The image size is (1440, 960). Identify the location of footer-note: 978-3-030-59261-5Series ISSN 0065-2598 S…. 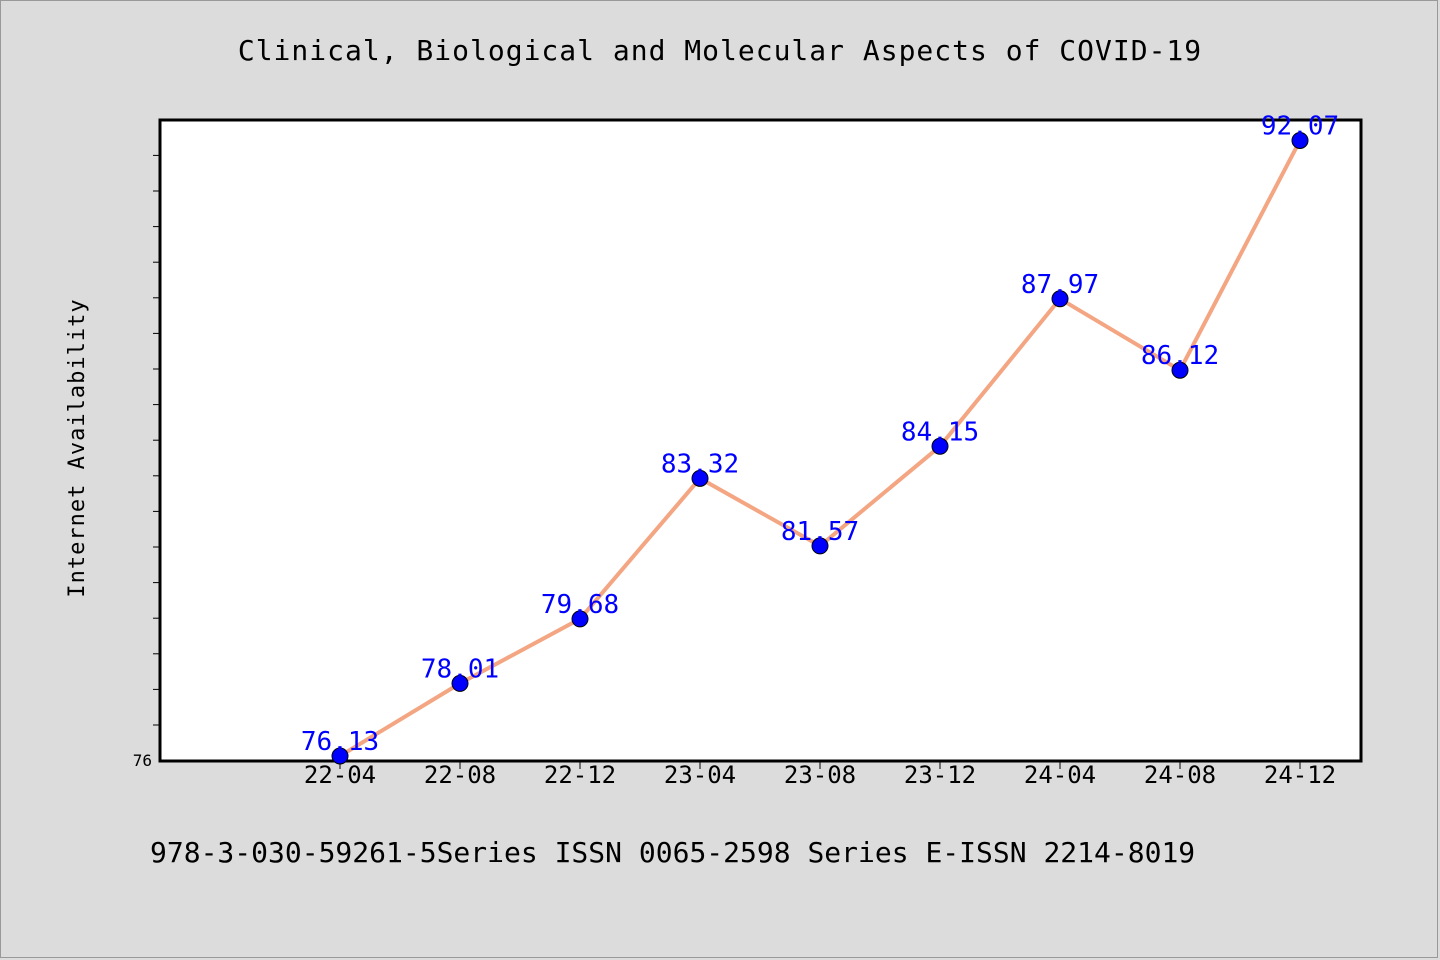
(673, 852).